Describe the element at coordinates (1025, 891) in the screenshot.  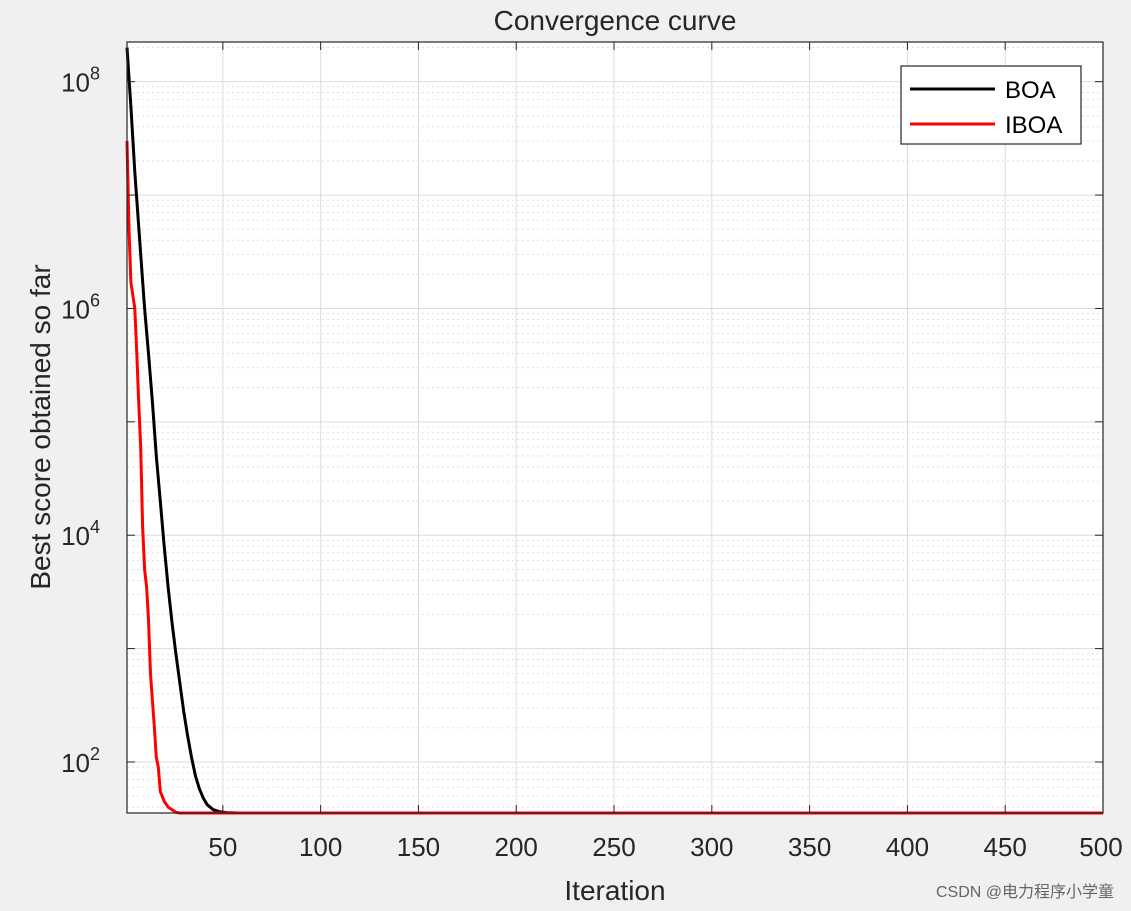
I see `watermark-text: CSDN @电力程序小学童` at that location.